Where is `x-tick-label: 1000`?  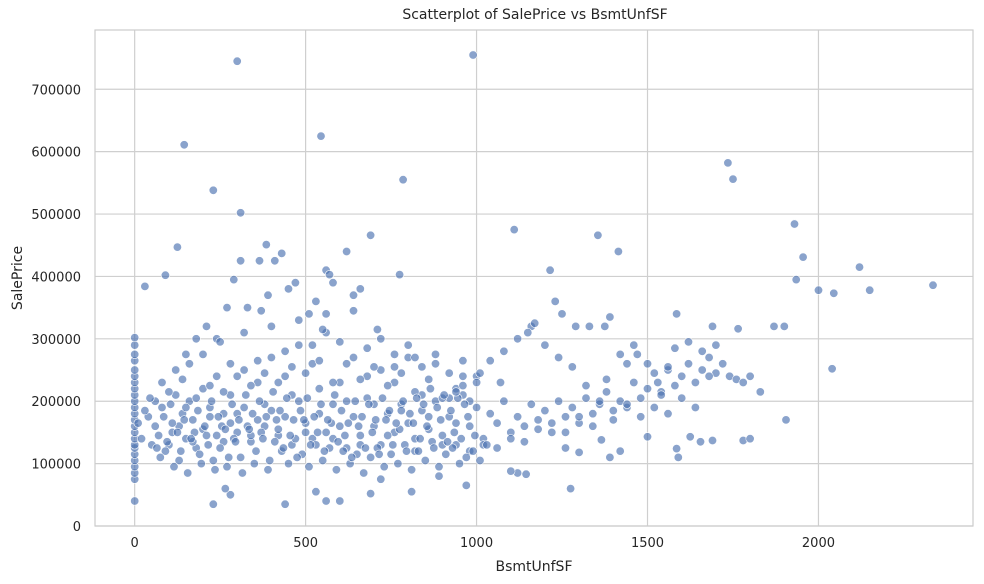
x-tick-label: 1000 is located at coordinates (476, 543).